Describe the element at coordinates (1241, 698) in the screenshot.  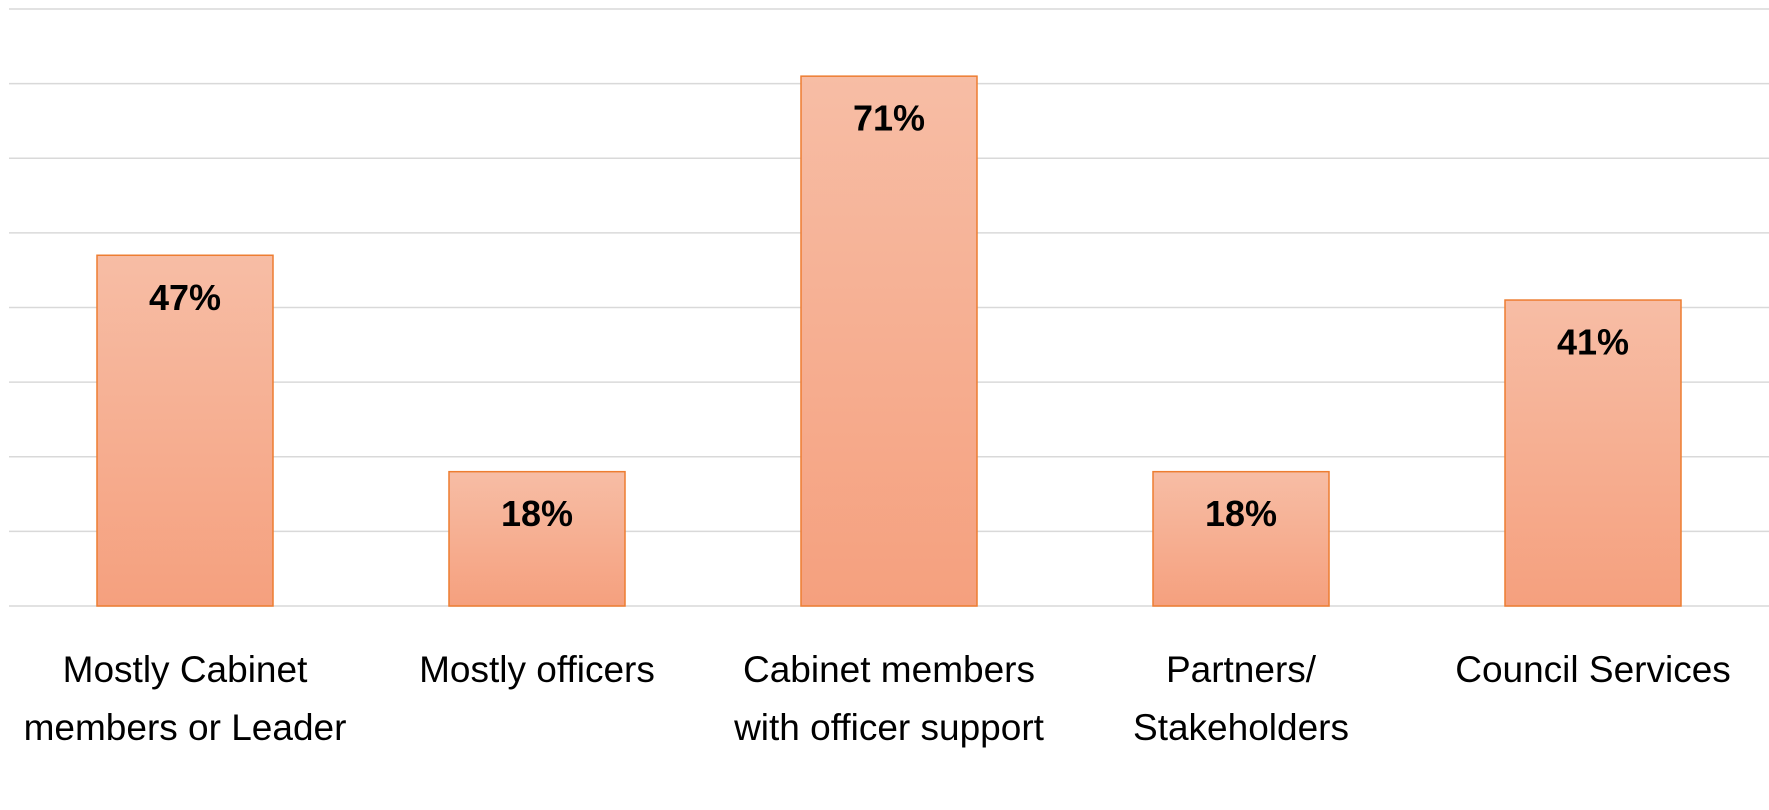
I see `x-tick-label: Partners/ Stakeholders` at that location.